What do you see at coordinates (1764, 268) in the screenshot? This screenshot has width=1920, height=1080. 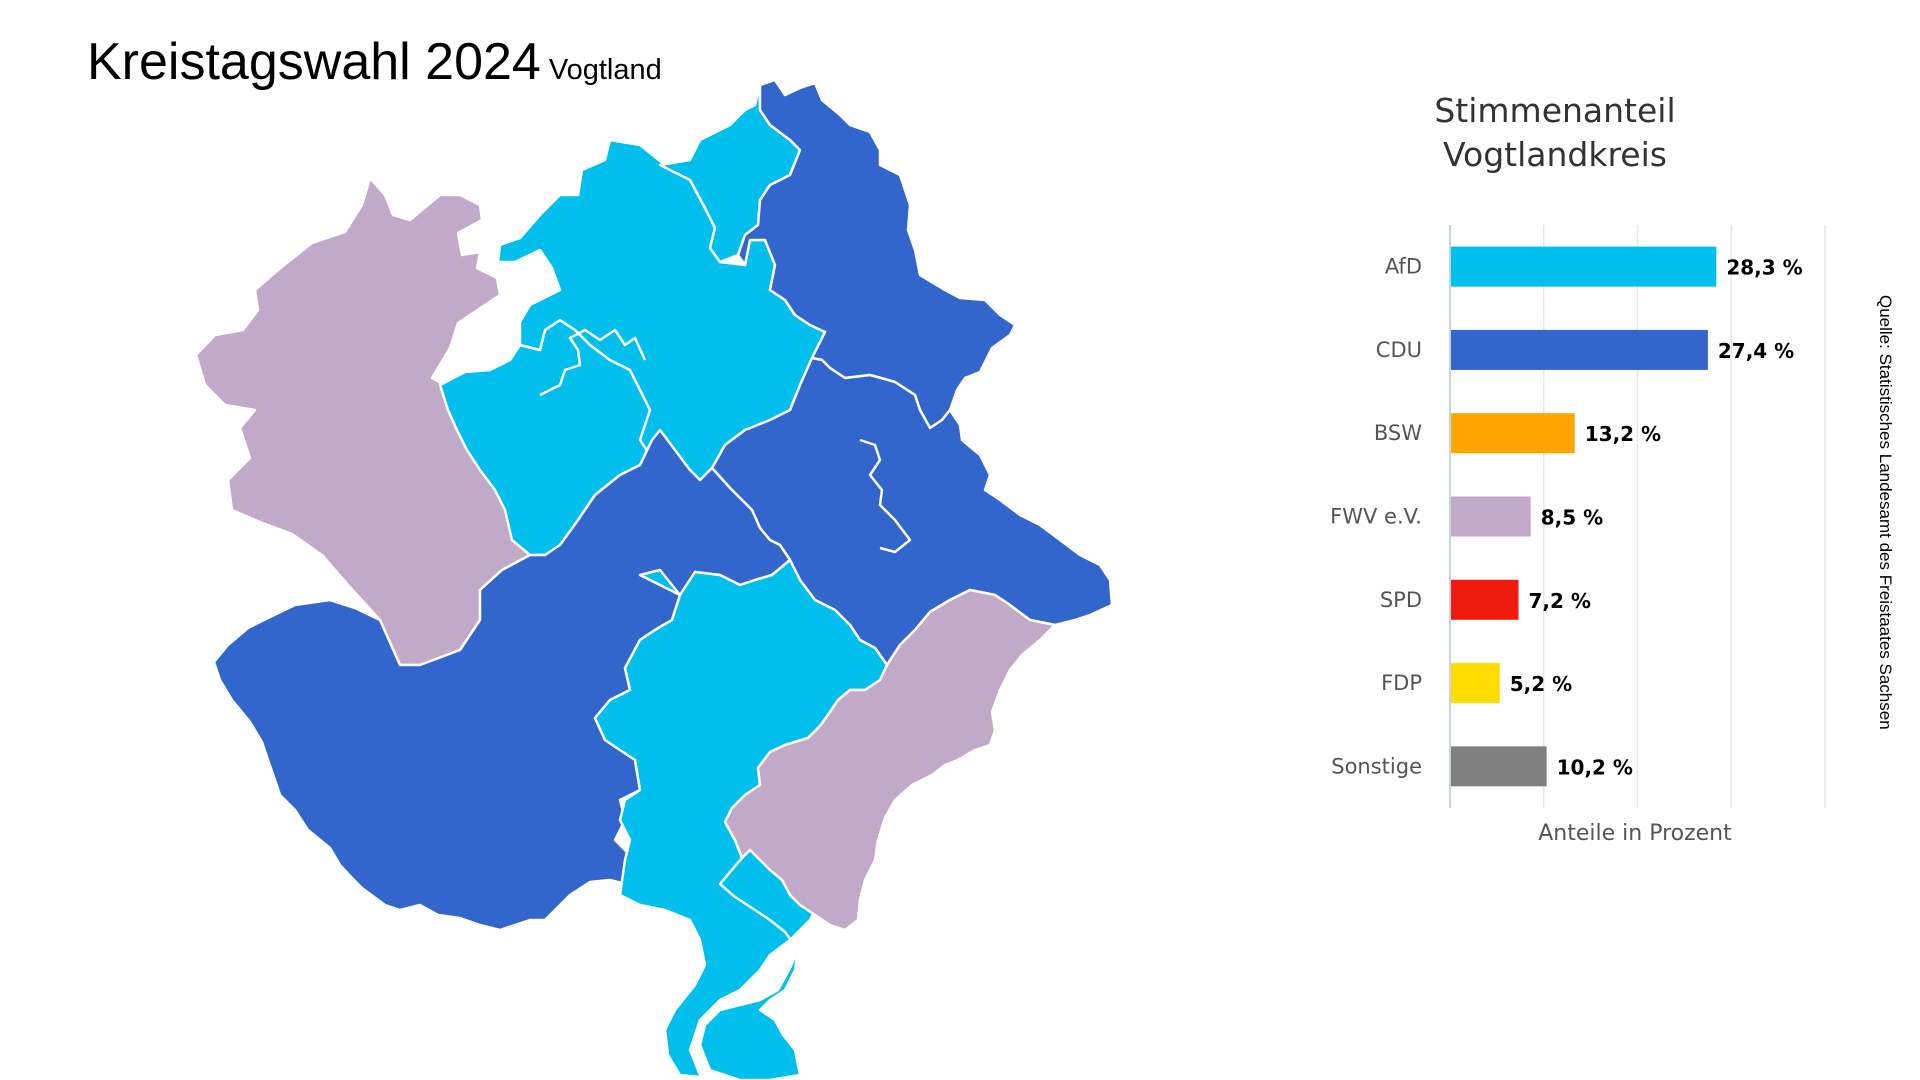 I see `value-label: 28,3 %` at bounding box center [1764, 268].